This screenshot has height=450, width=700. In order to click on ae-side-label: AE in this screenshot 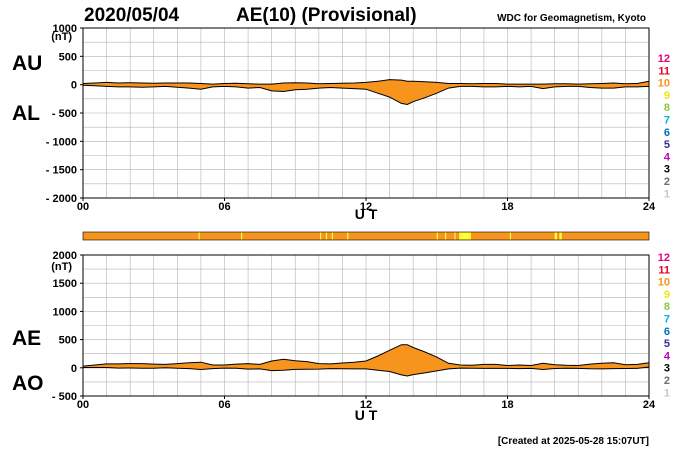, I will do `click(26, 338)`.